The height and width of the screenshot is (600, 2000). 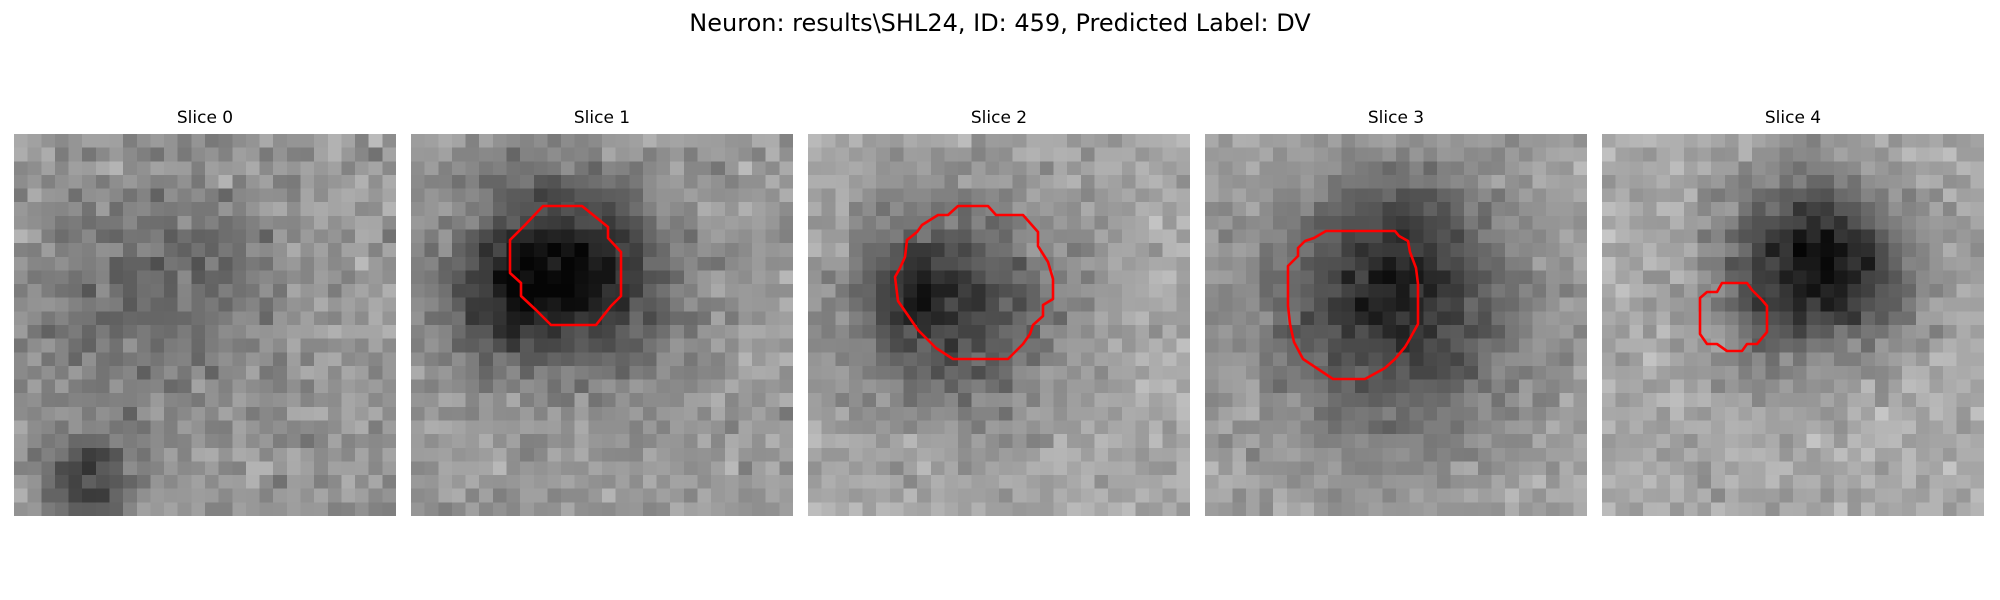 I want to click on slice-title-4: Slice 4, so click(x=1793, y=118).